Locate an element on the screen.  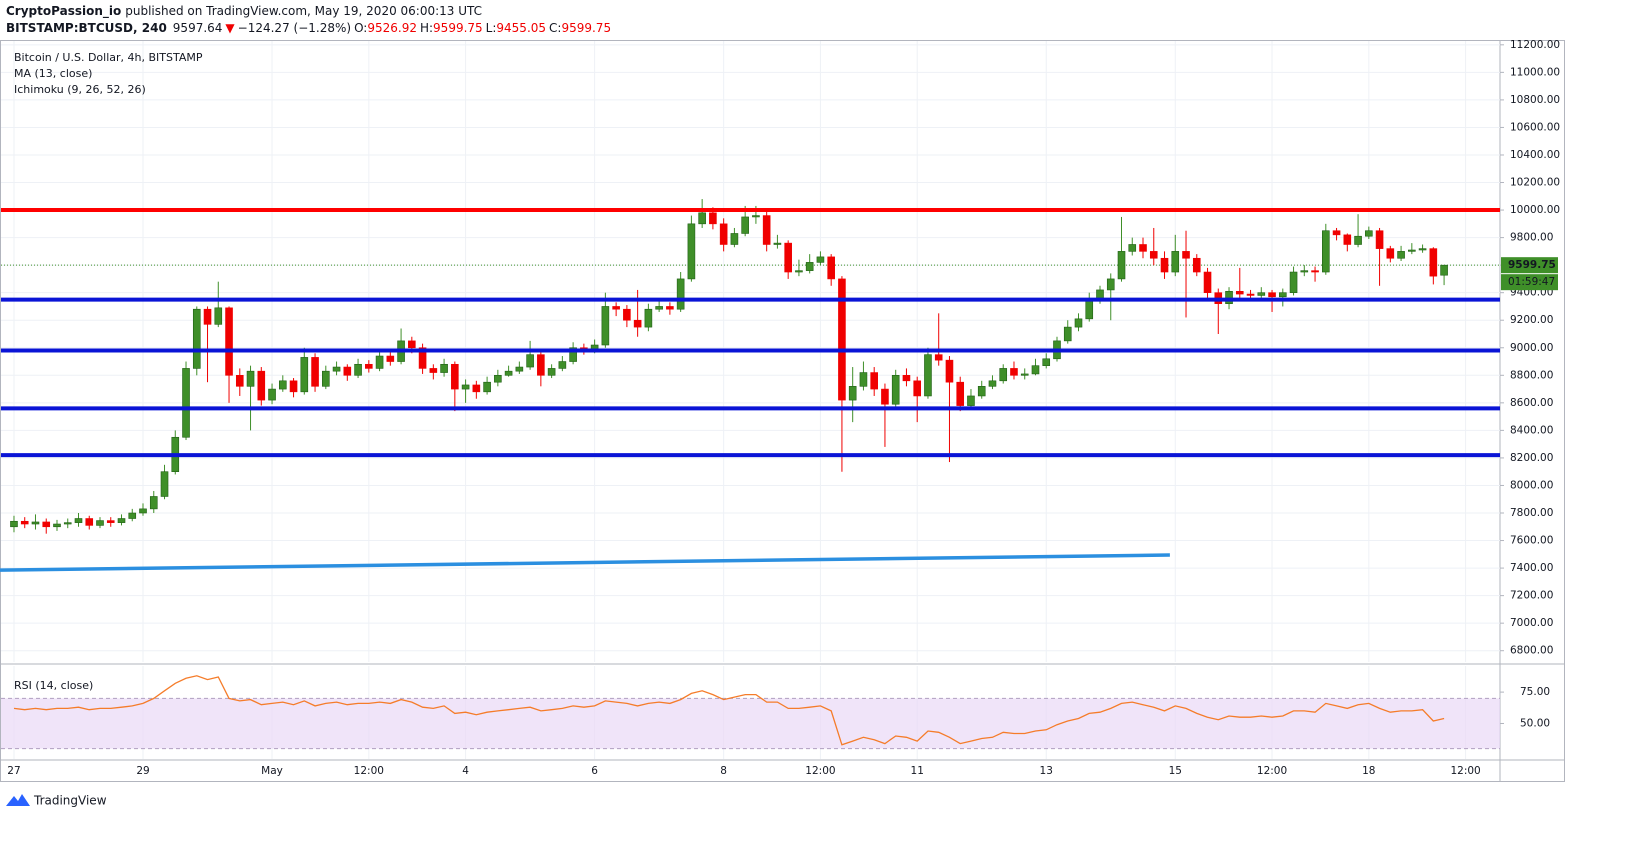
rsi-line is located at coordinates (729, 710).